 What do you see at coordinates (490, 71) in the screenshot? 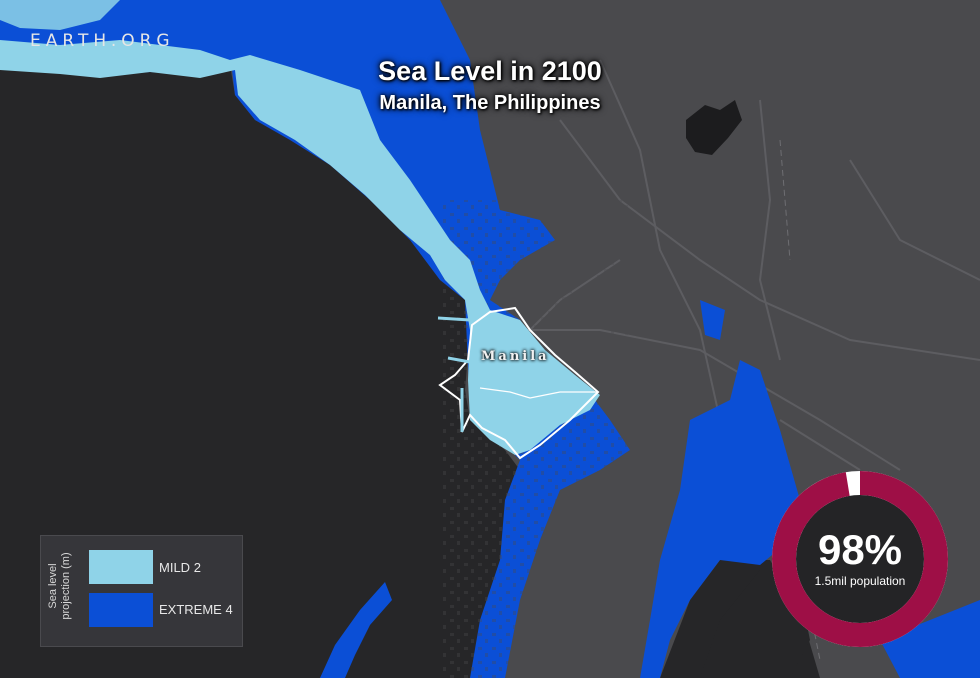
I see `map-title: Sea Level in 2100` at bounding box center [490, 71].